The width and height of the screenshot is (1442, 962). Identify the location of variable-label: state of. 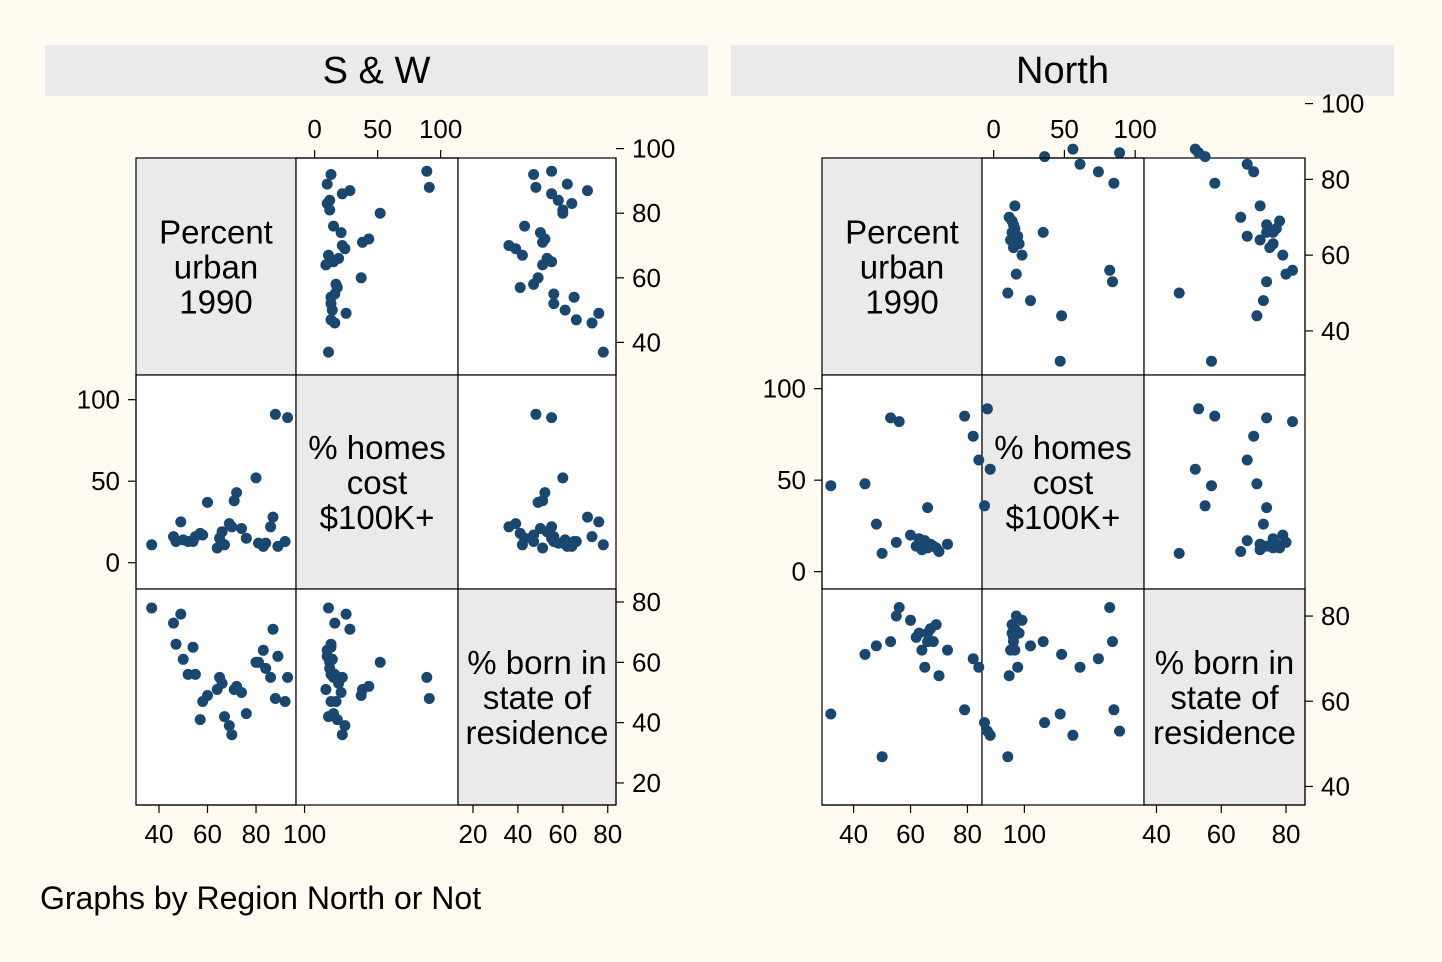
(1224, 697).